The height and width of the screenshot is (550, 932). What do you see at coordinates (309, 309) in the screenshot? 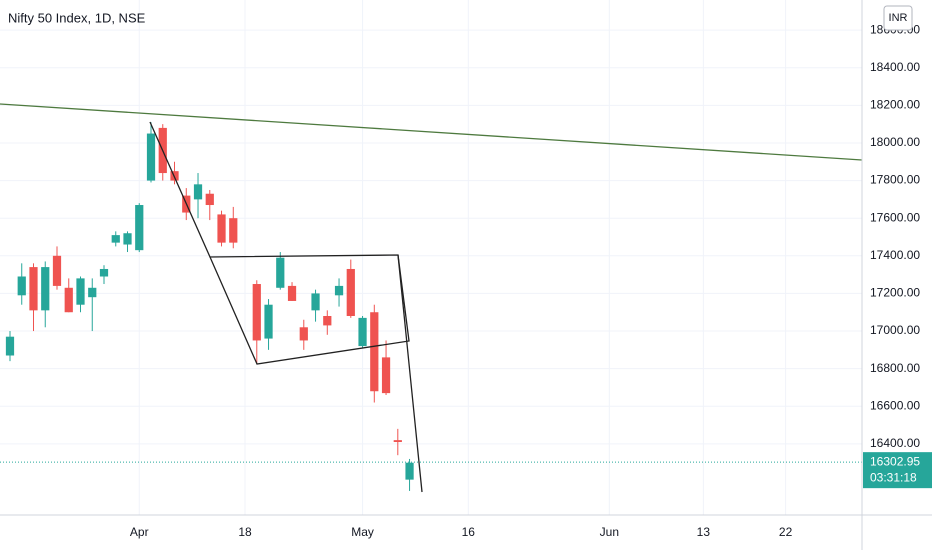
I see `pattern-line` at bounding box center [309, 309].